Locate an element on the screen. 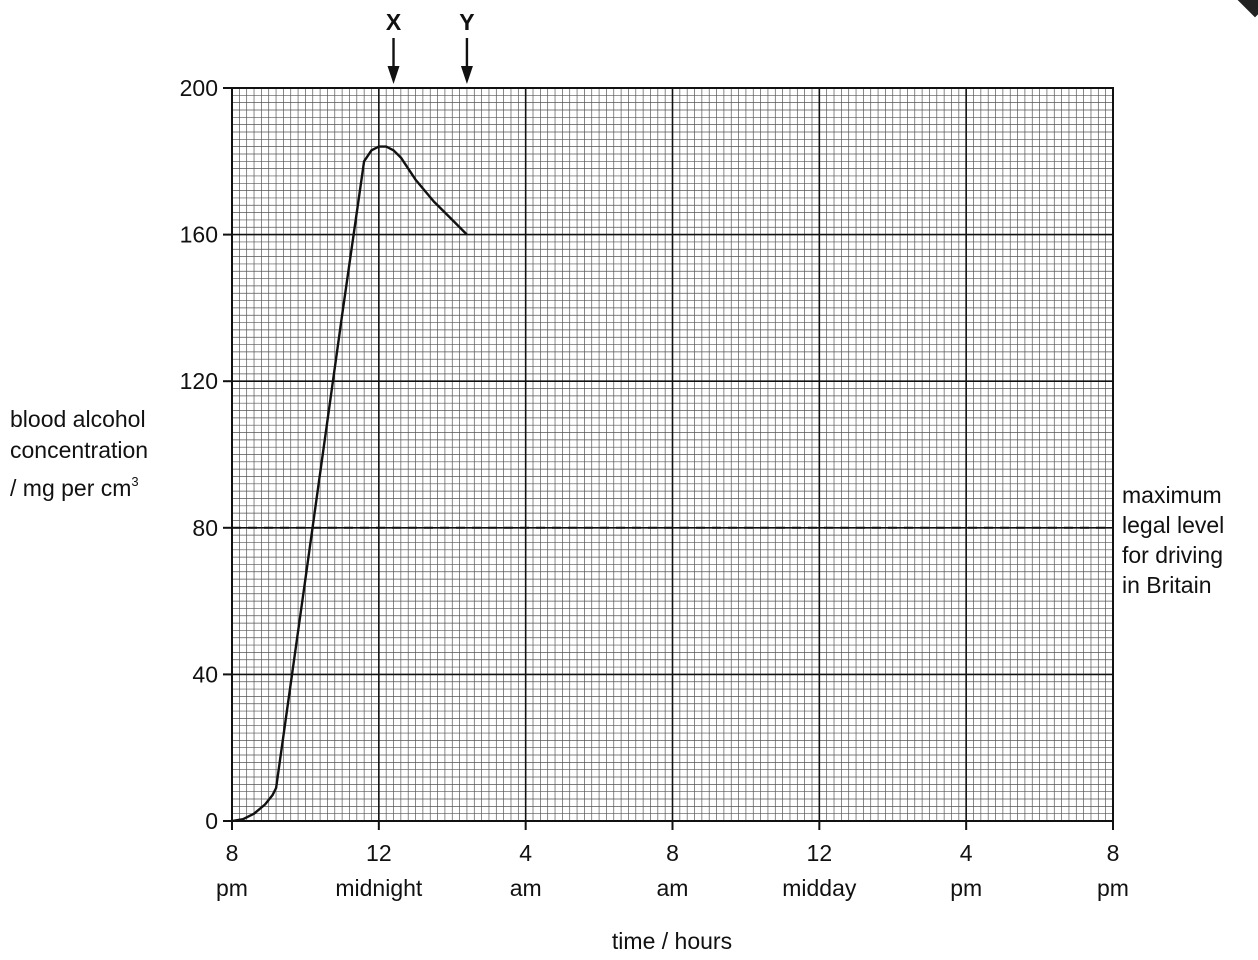 This screenshot has height=960, width=1258. y-axis-label: blood alcohol concentration / mg per cm3 is located at coordinates (79, 454).